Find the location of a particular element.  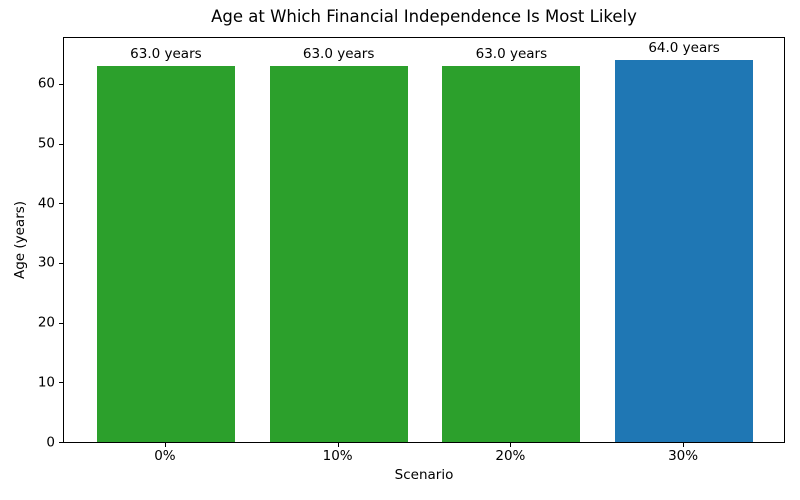

y-tick-label: 20 is located at coordinates (46, 322).